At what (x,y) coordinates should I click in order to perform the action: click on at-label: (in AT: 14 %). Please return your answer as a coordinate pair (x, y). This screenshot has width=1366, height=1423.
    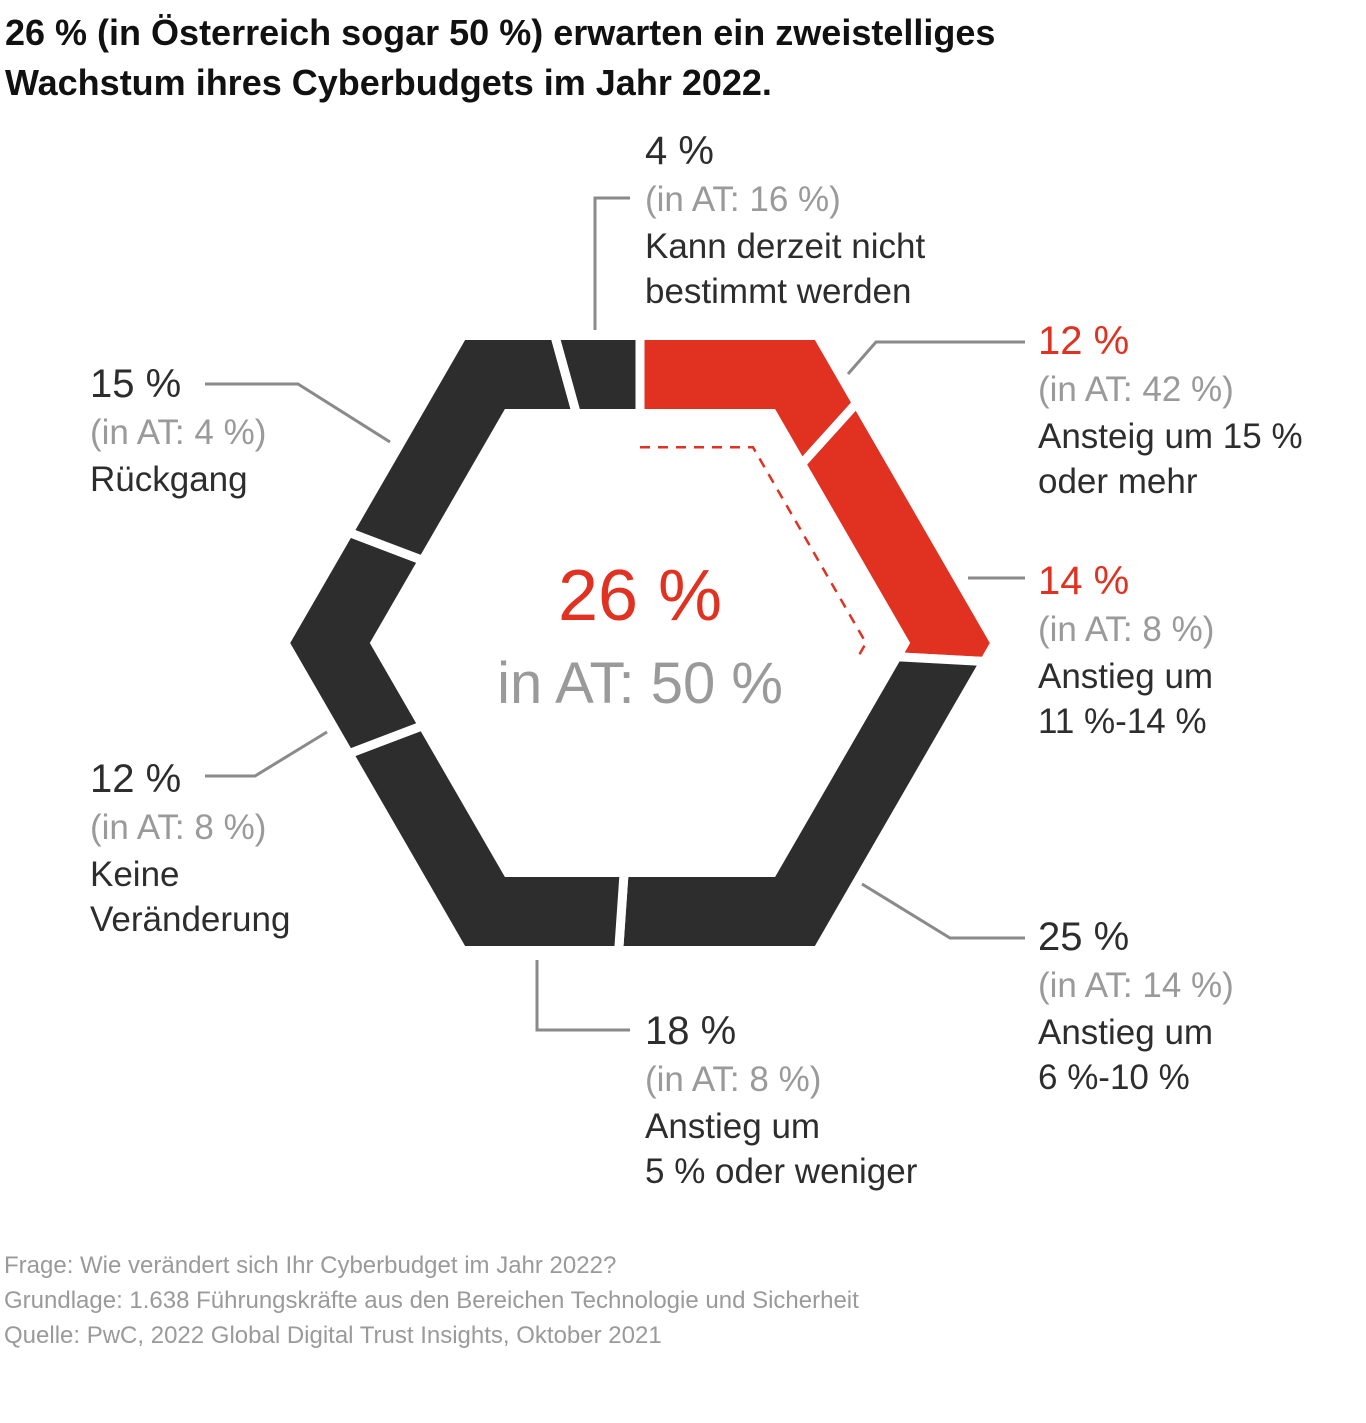
    Looking at the image, I should click on (1136, 985).